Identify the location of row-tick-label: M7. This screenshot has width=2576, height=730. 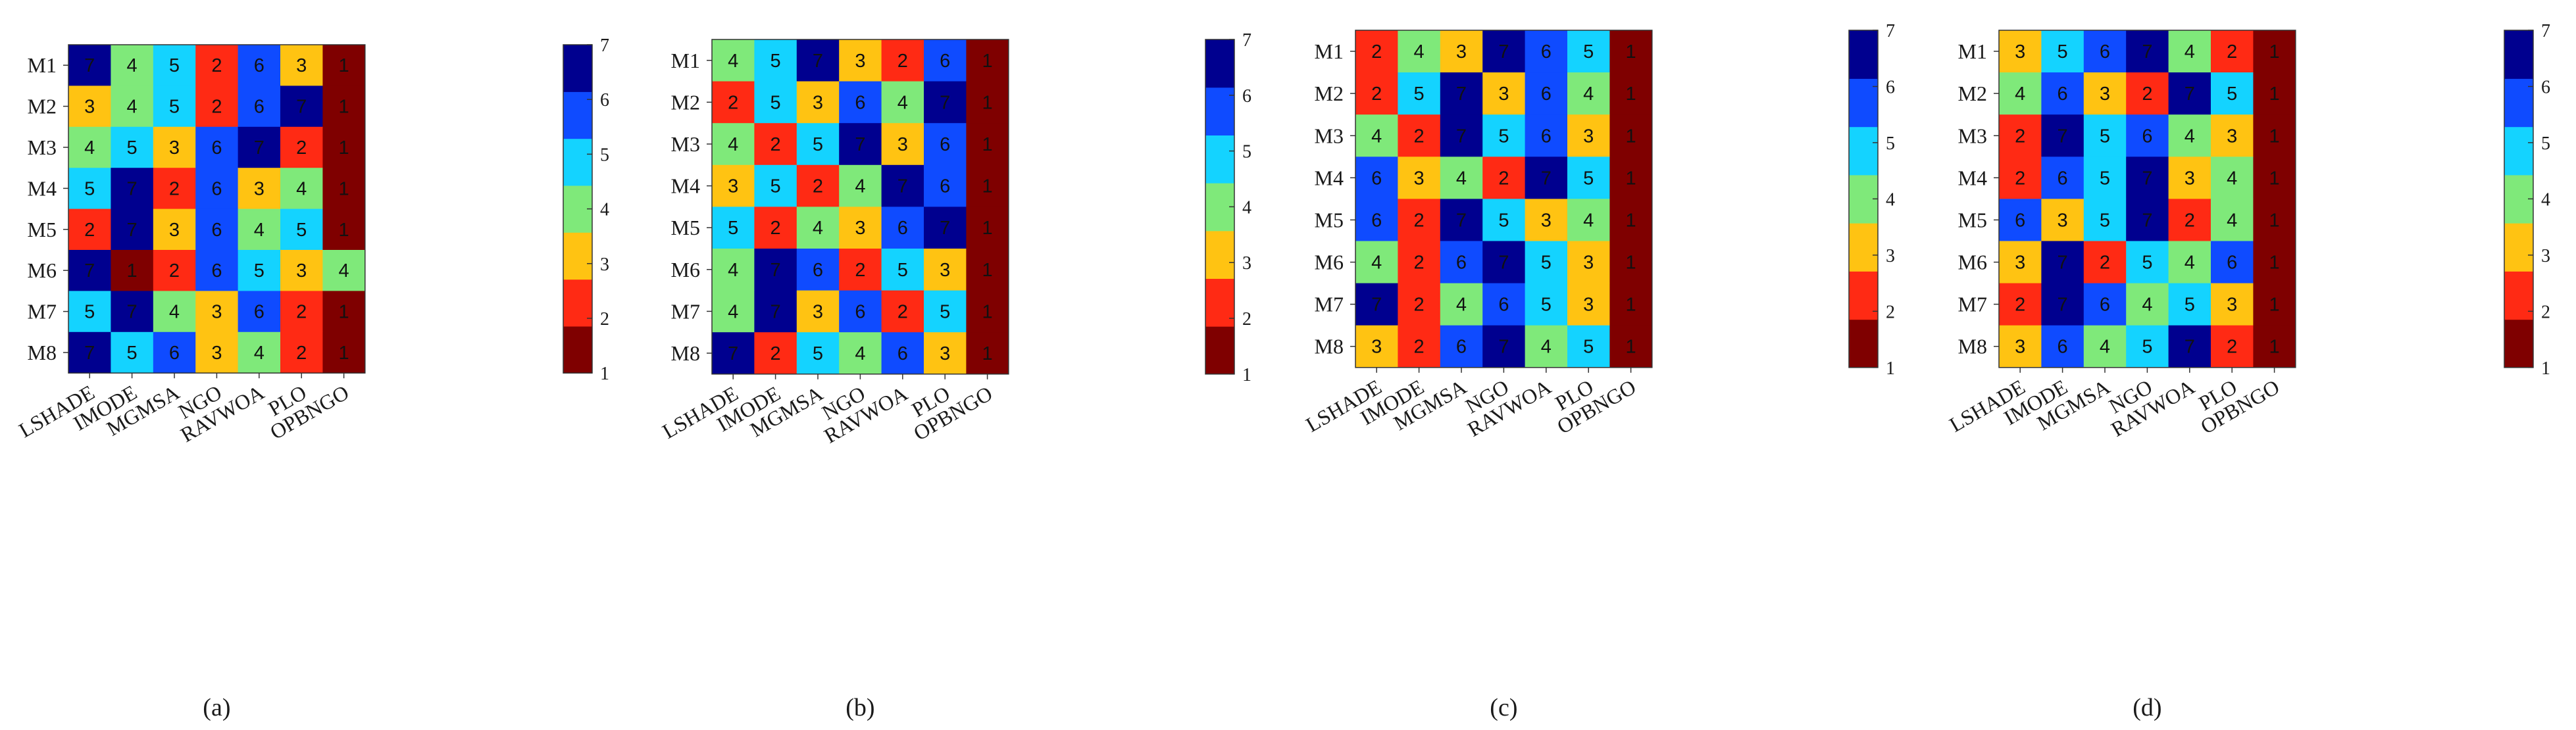
(1329, 305).